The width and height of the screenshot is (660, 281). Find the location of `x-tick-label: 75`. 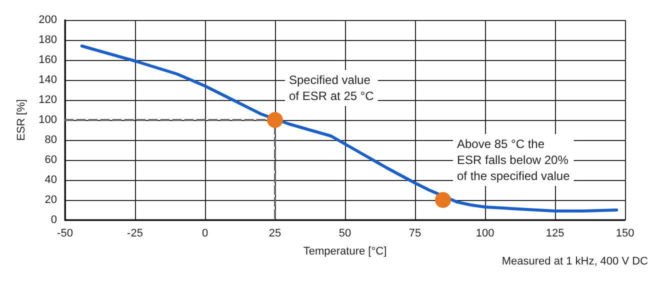

x-tick-label: 75 is located at coordinates (415, 234).